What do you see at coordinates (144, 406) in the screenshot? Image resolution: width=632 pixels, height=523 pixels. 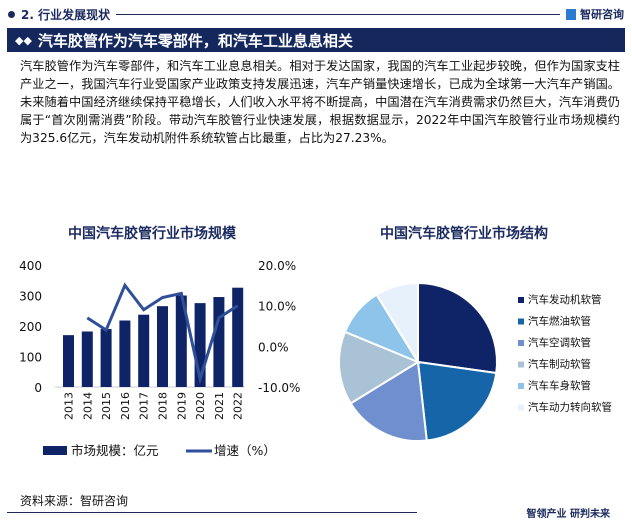 I see `x-axis-tick: 2017` at bounding box center [144, 406].